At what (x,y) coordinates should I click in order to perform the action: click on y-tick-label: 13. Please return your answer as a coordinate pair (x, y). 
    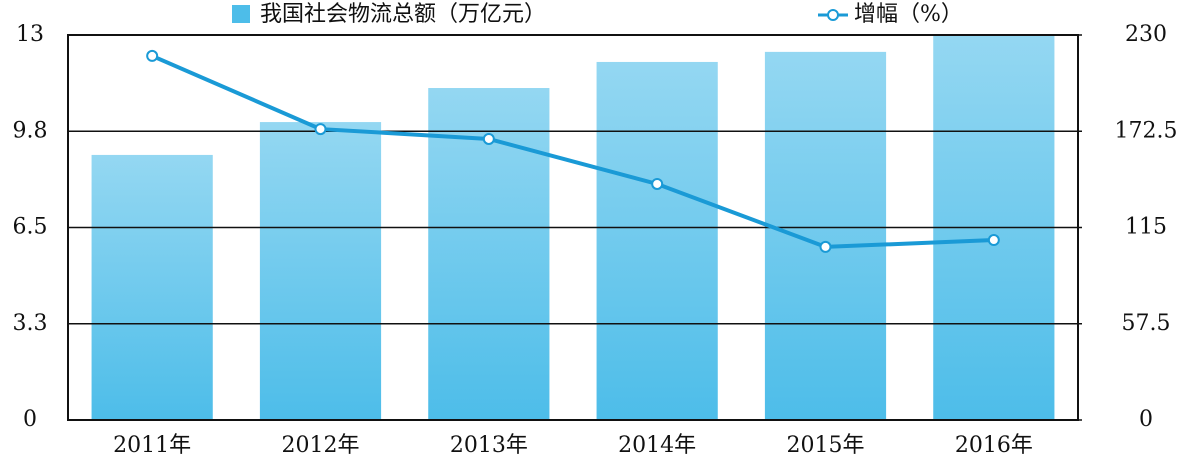
    Looking at the image, I should click on (30, 34).